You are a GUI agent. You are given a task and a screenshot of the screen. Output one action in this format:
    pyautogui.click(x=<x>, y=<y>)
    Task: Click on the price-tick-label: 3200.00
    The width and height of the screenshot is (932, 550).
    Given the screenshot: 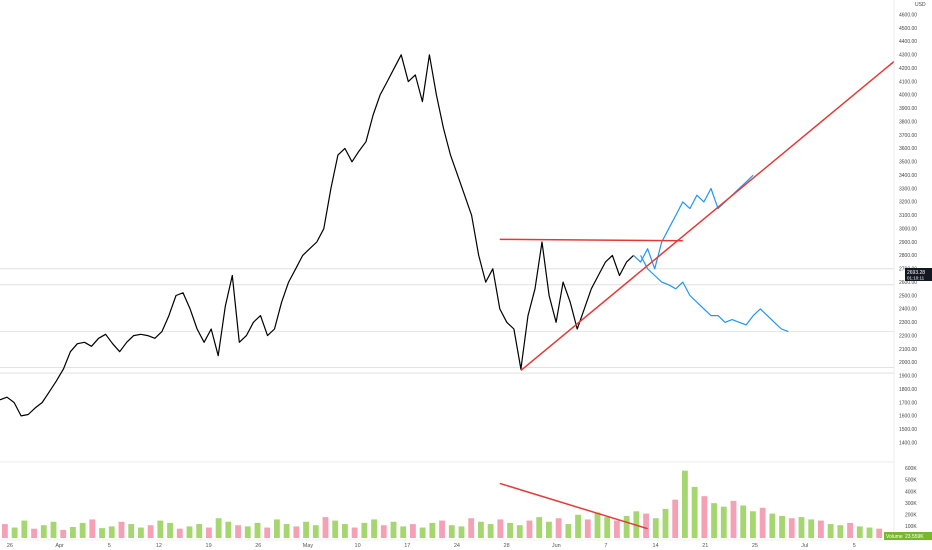 What is the action you would take?
    pyautogui.click(x=908, y=203)
    